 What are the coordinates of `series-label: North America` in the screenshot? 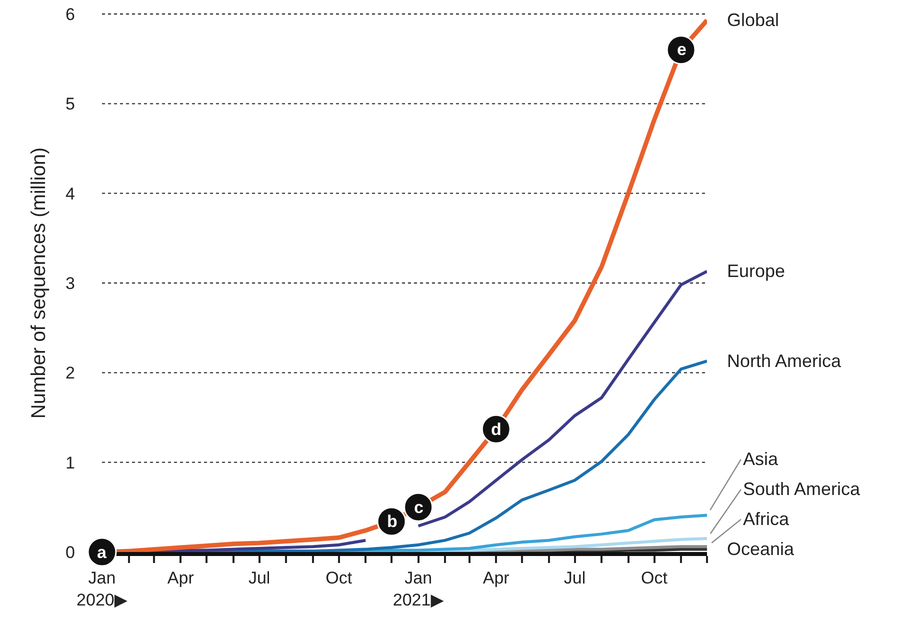 It's located at (784, 361).